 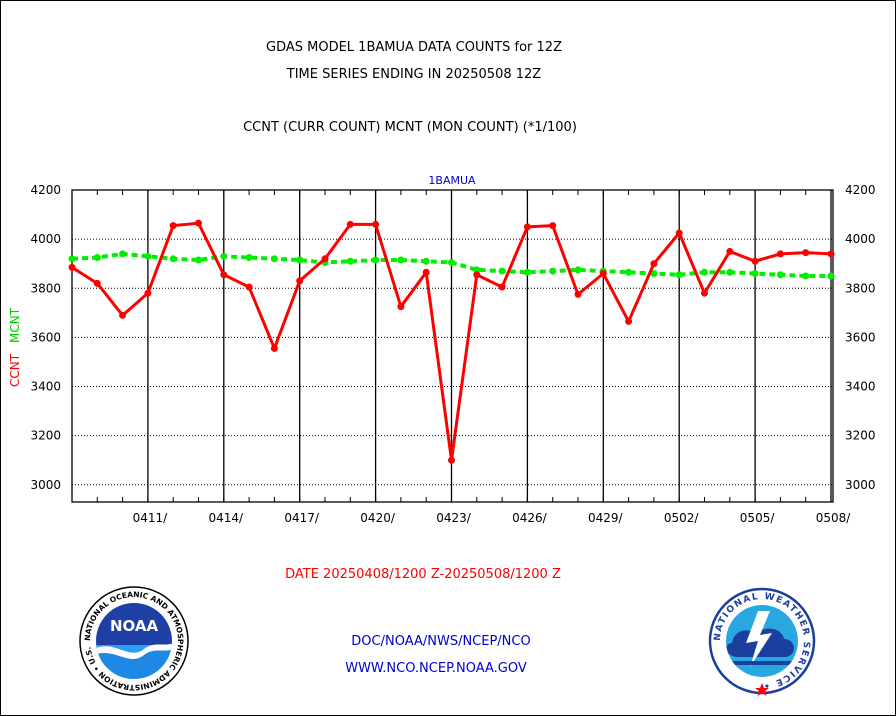 I want to click on ylabel-ccnt: CCNT, so click(x=15, y=370).